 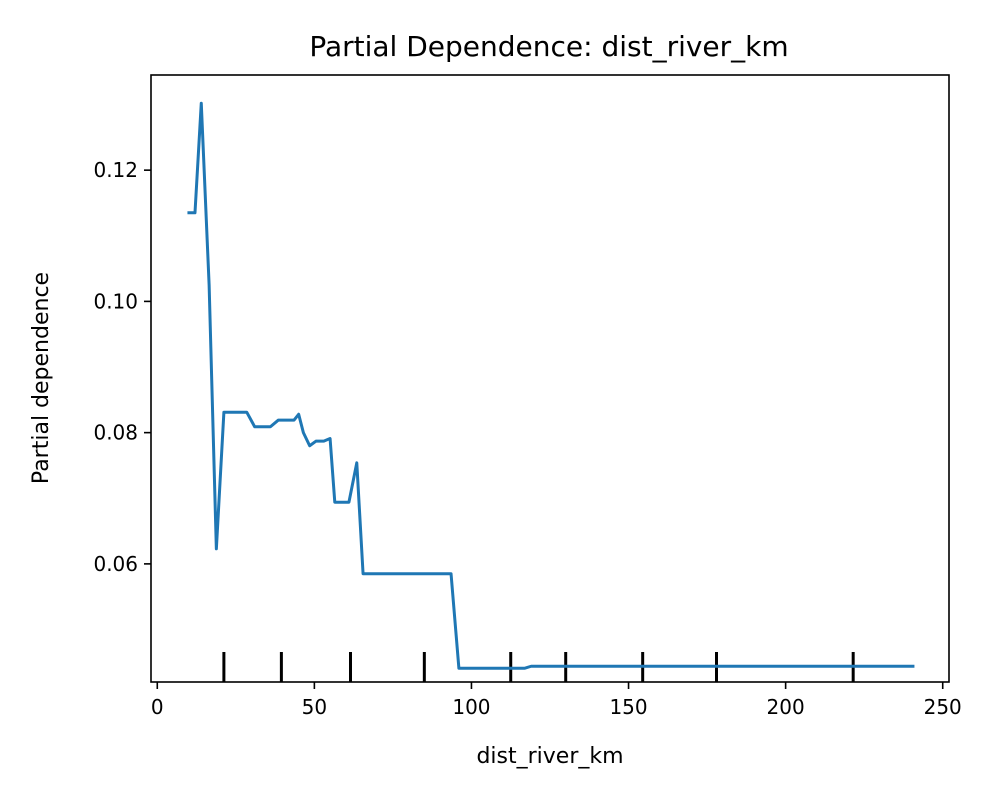 I want to click on chart-title: Partial Dependence: dist_river_km, so click(x=548, y=46).